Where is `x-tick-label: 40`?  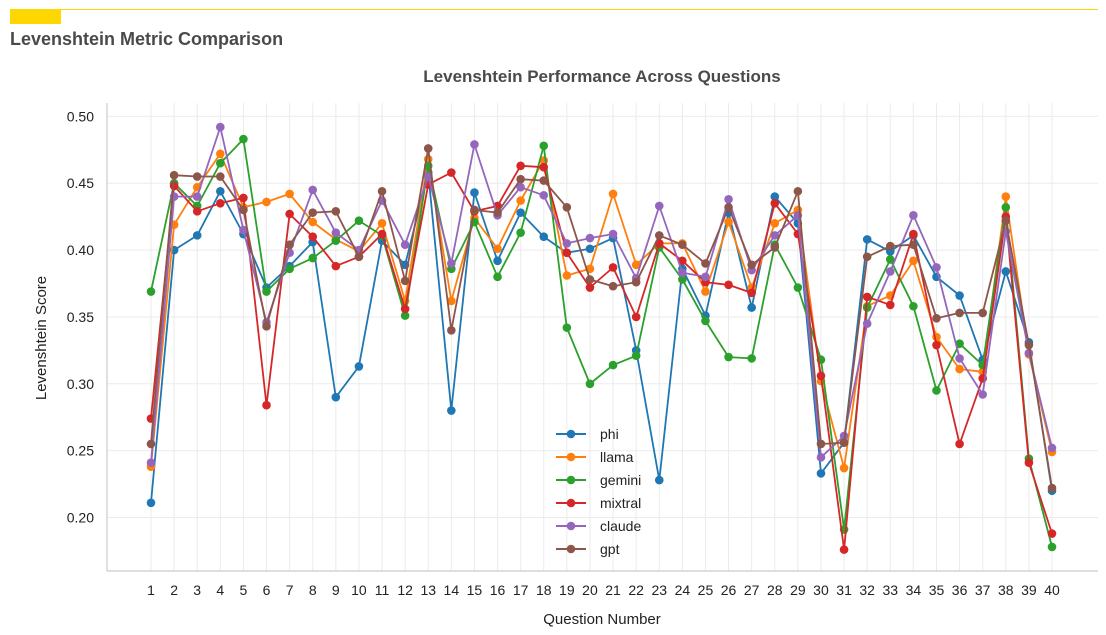
x-tick-label: 40 is located at coordinates (1052, 590).